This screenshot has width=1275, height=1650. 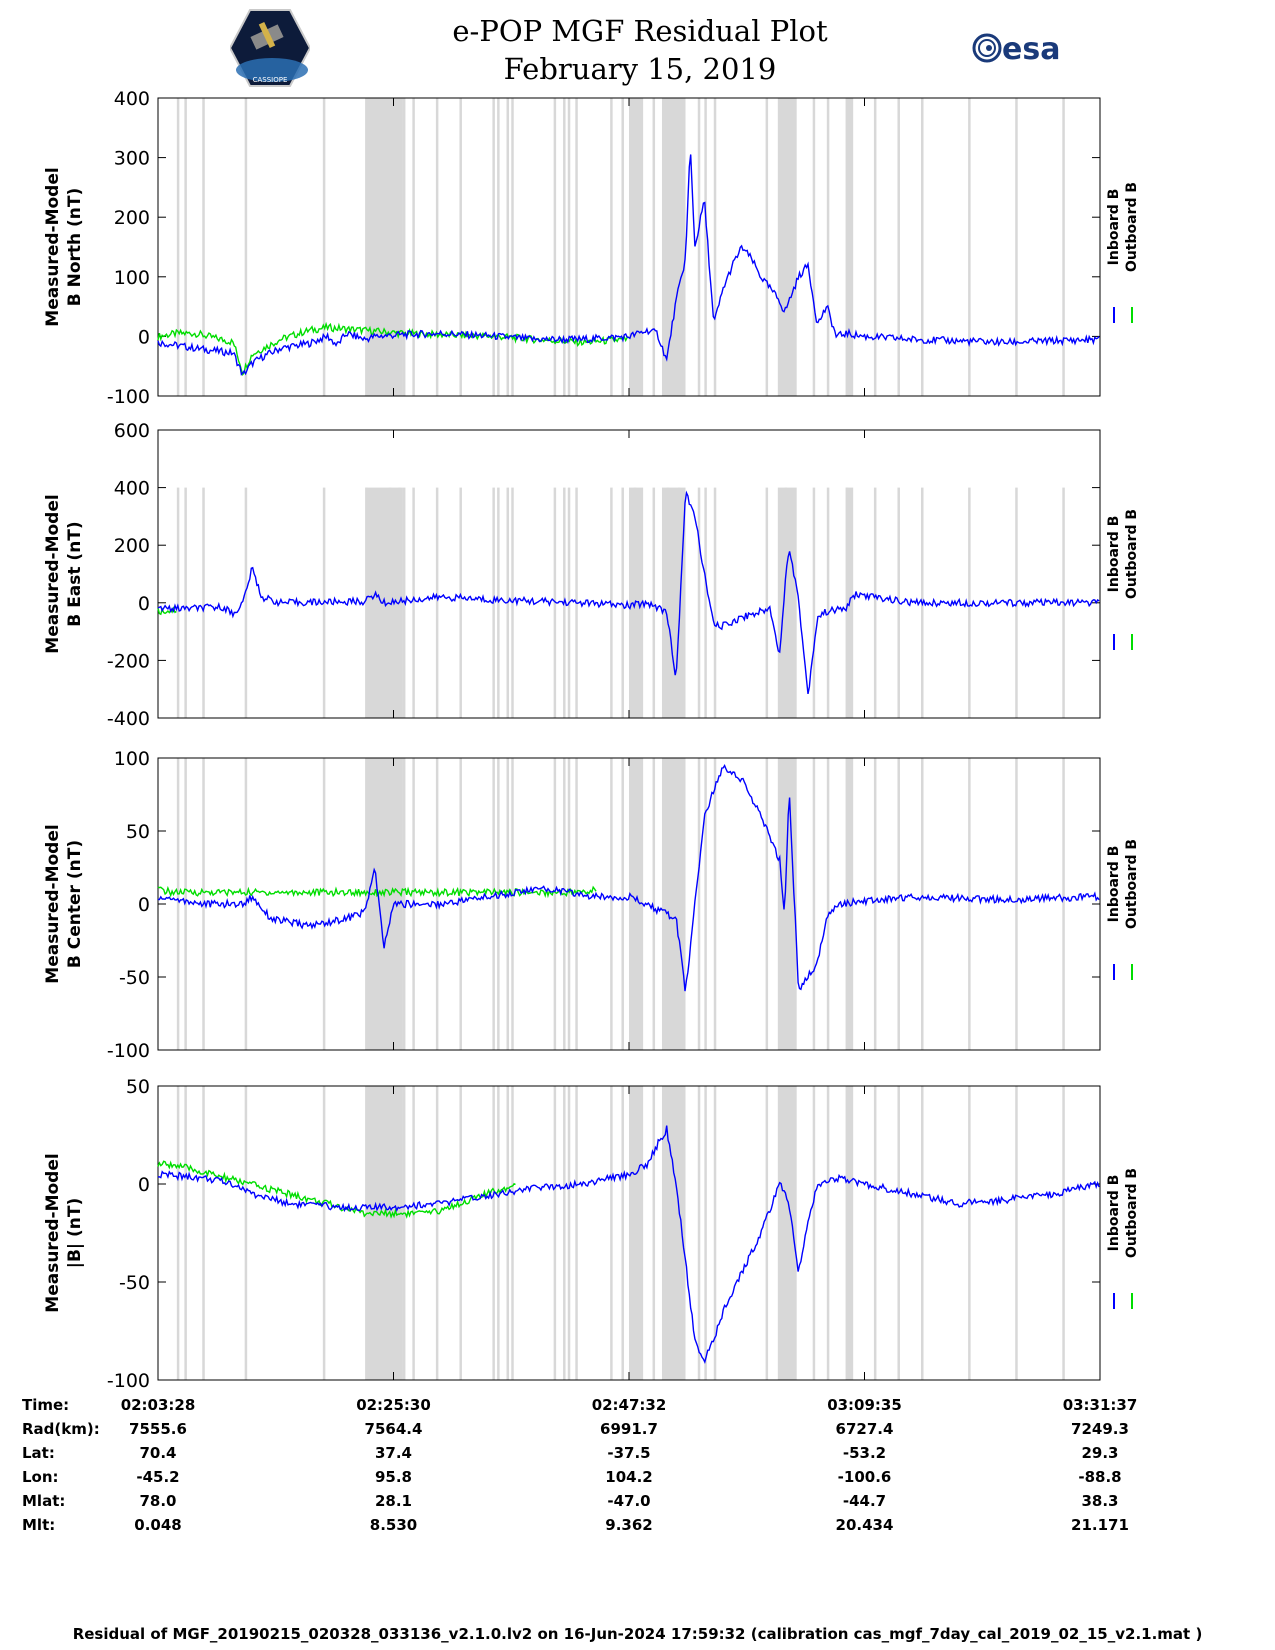 I want to click on table-row-label: Mlt:, so click(x=39, y=1525).